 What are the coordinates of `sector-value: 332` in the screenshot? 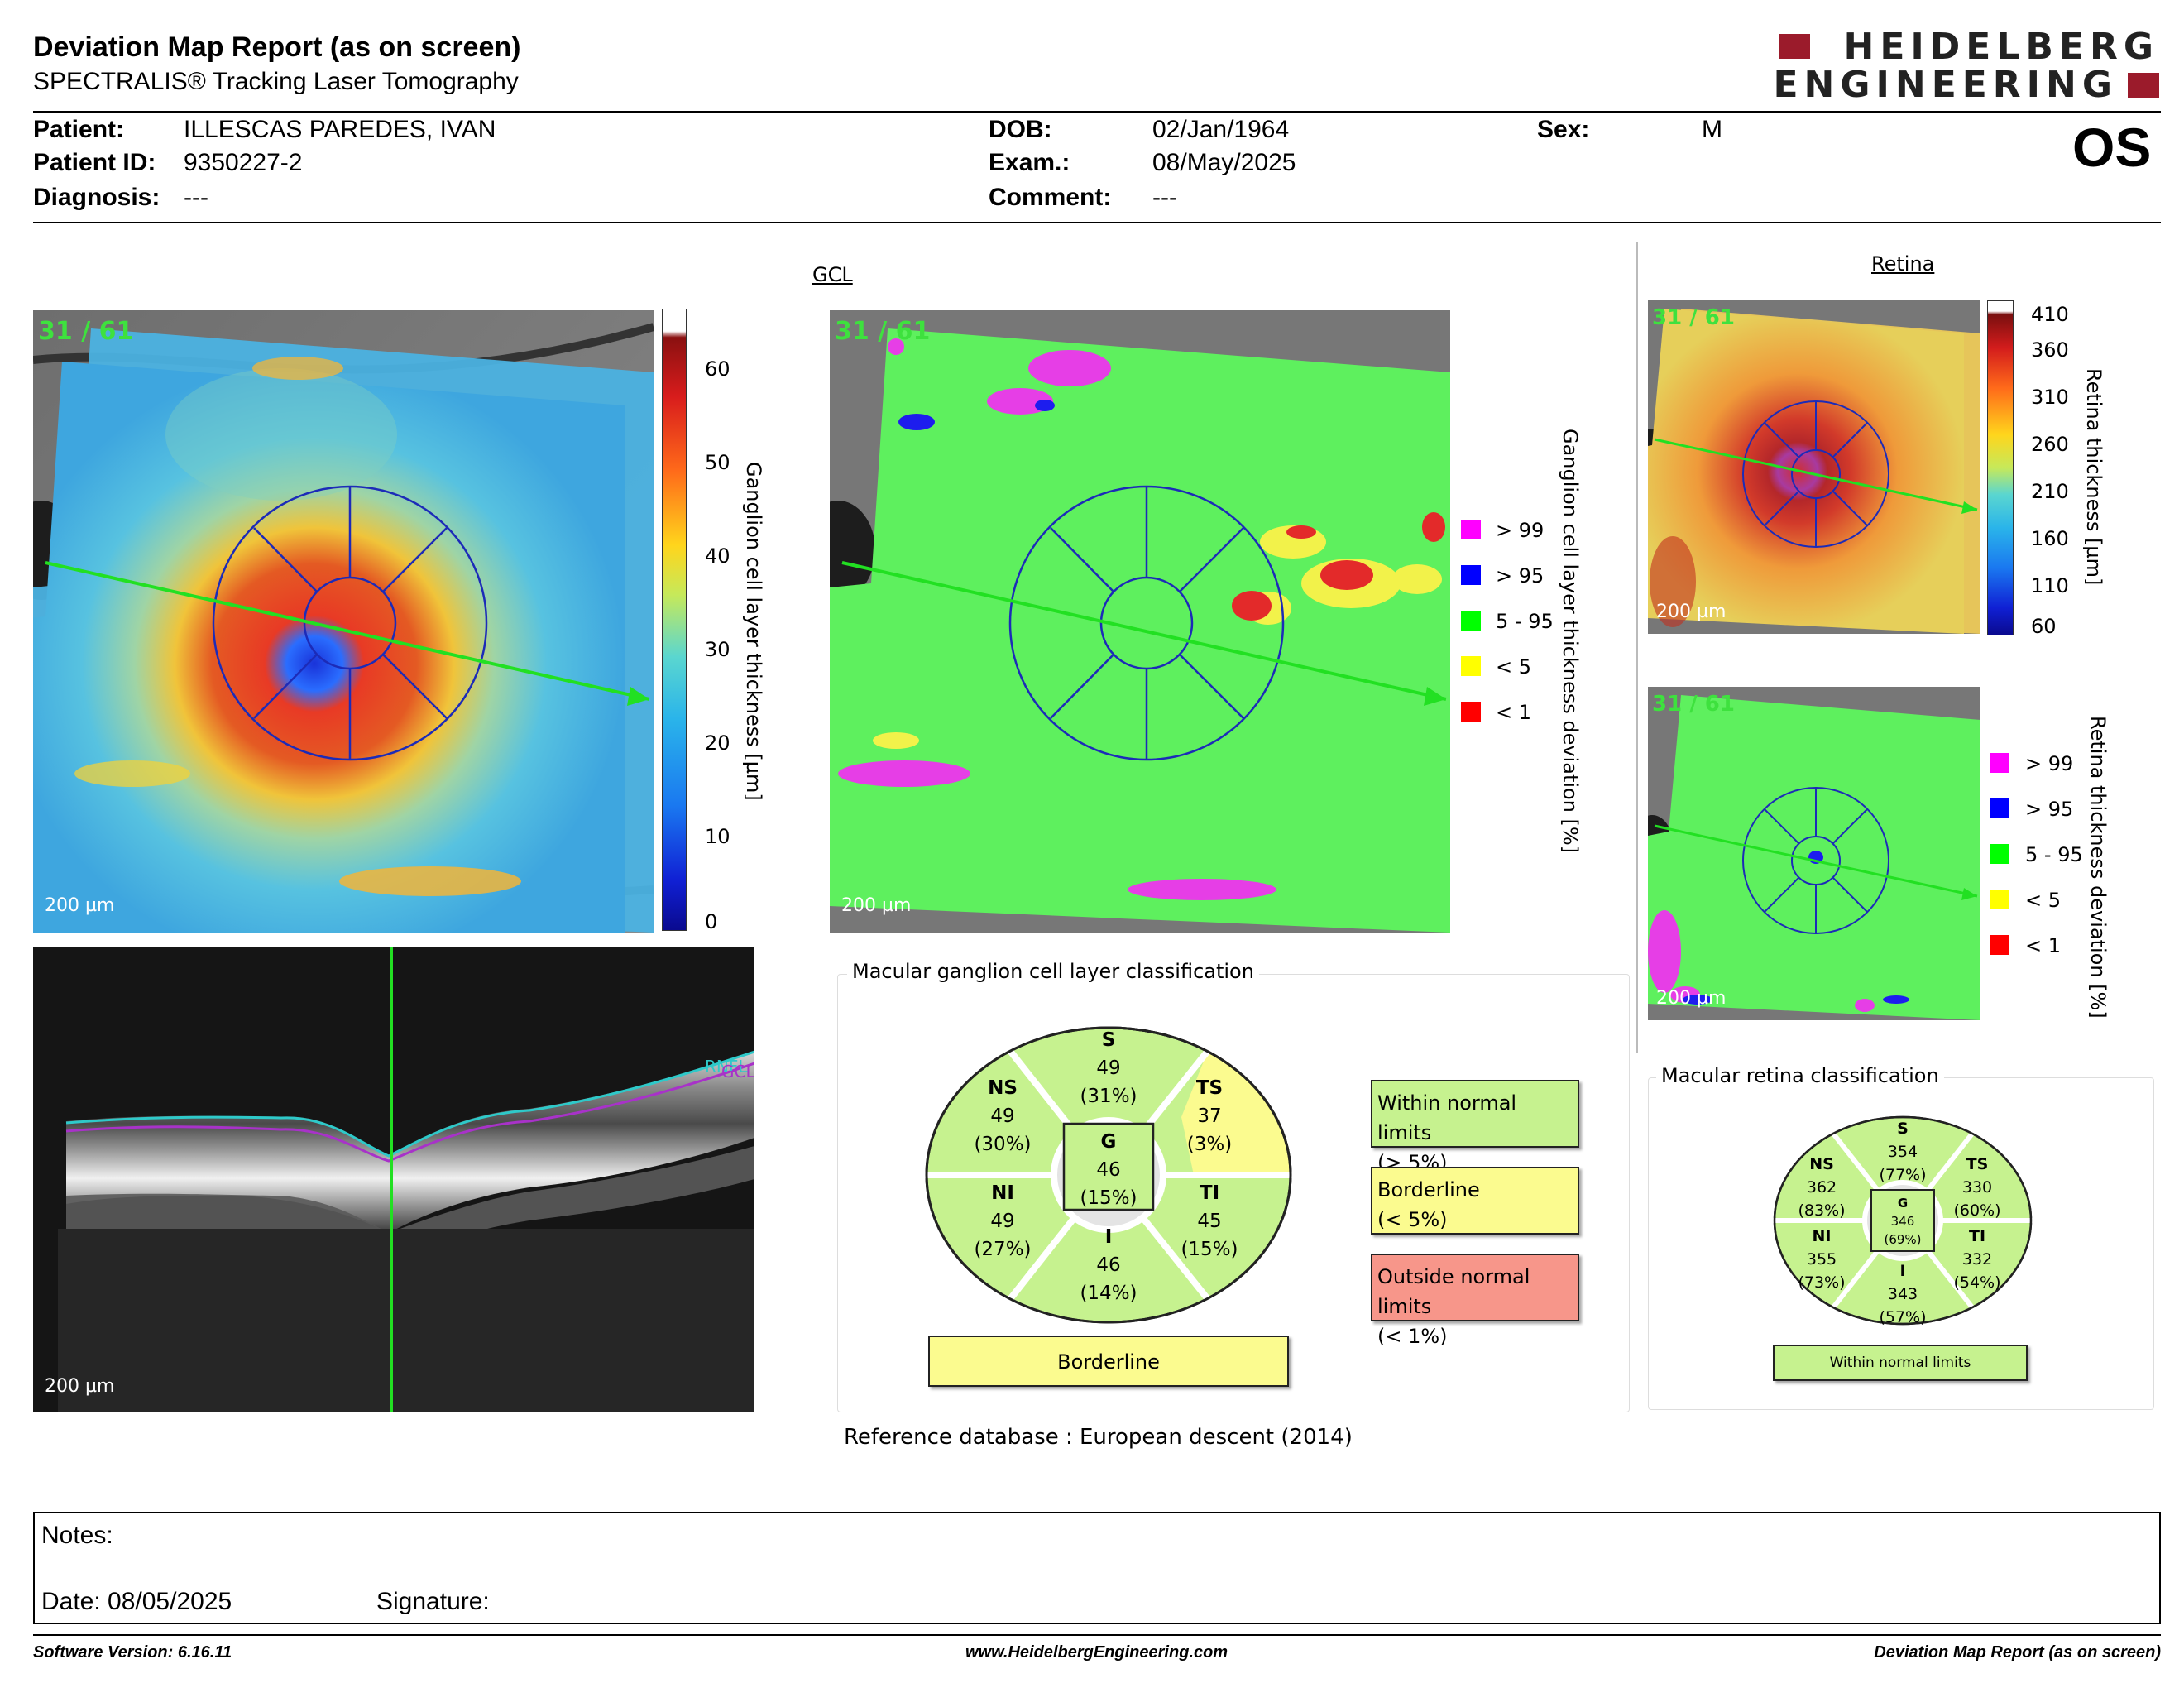 It's located at (1977, 1259).